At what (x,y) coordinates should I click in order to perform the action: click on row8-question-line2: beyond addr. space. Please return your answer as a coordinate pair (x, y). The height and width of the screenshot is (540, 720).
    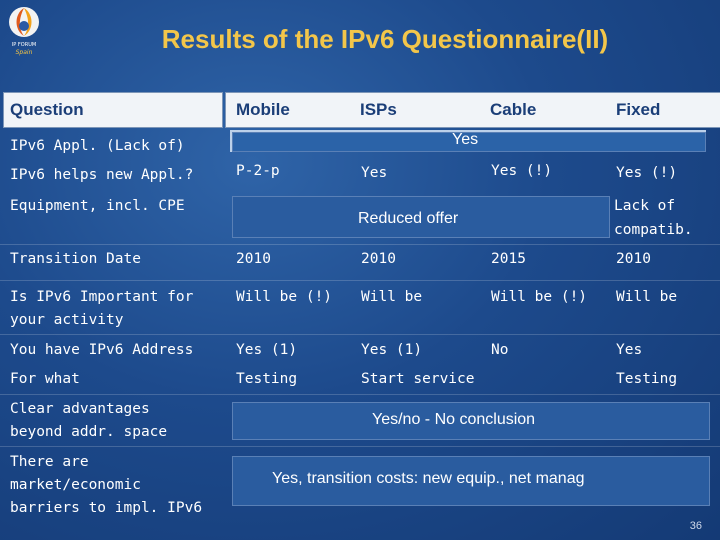
    Looking at the image, I should click on (89, 432).